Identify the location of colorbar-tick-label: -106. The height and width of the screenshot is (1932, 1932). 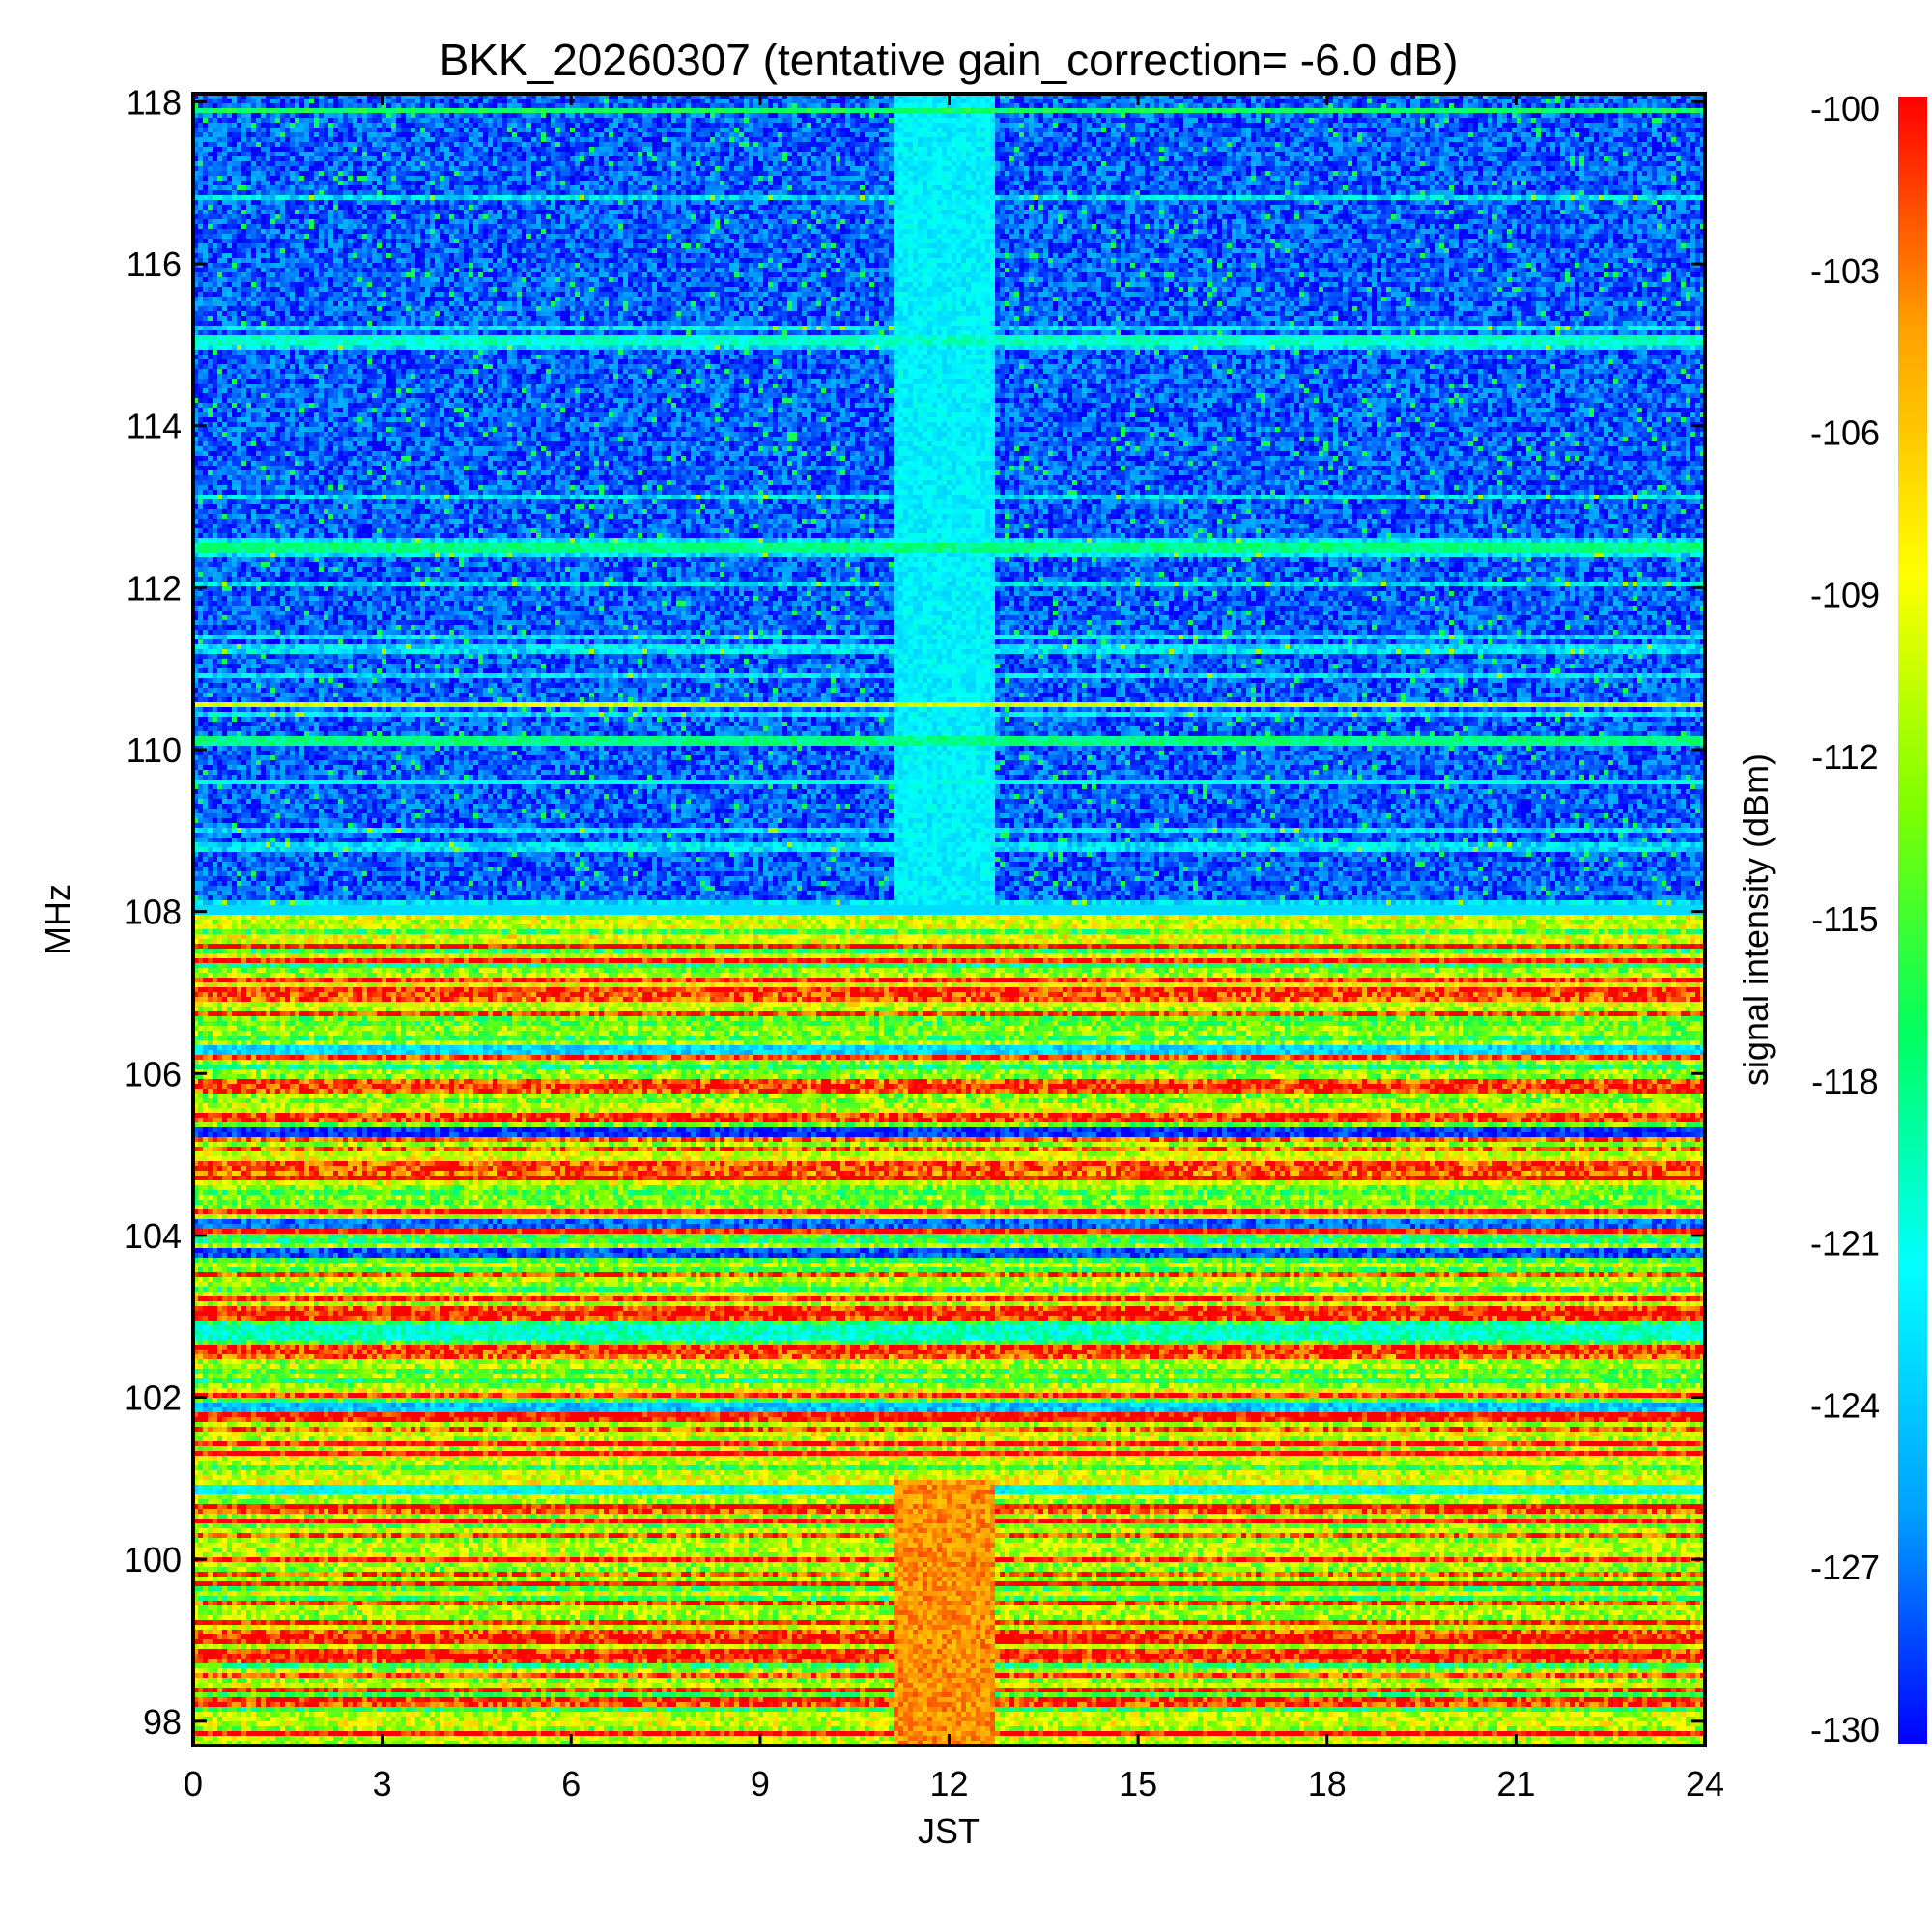
(1845, 433).